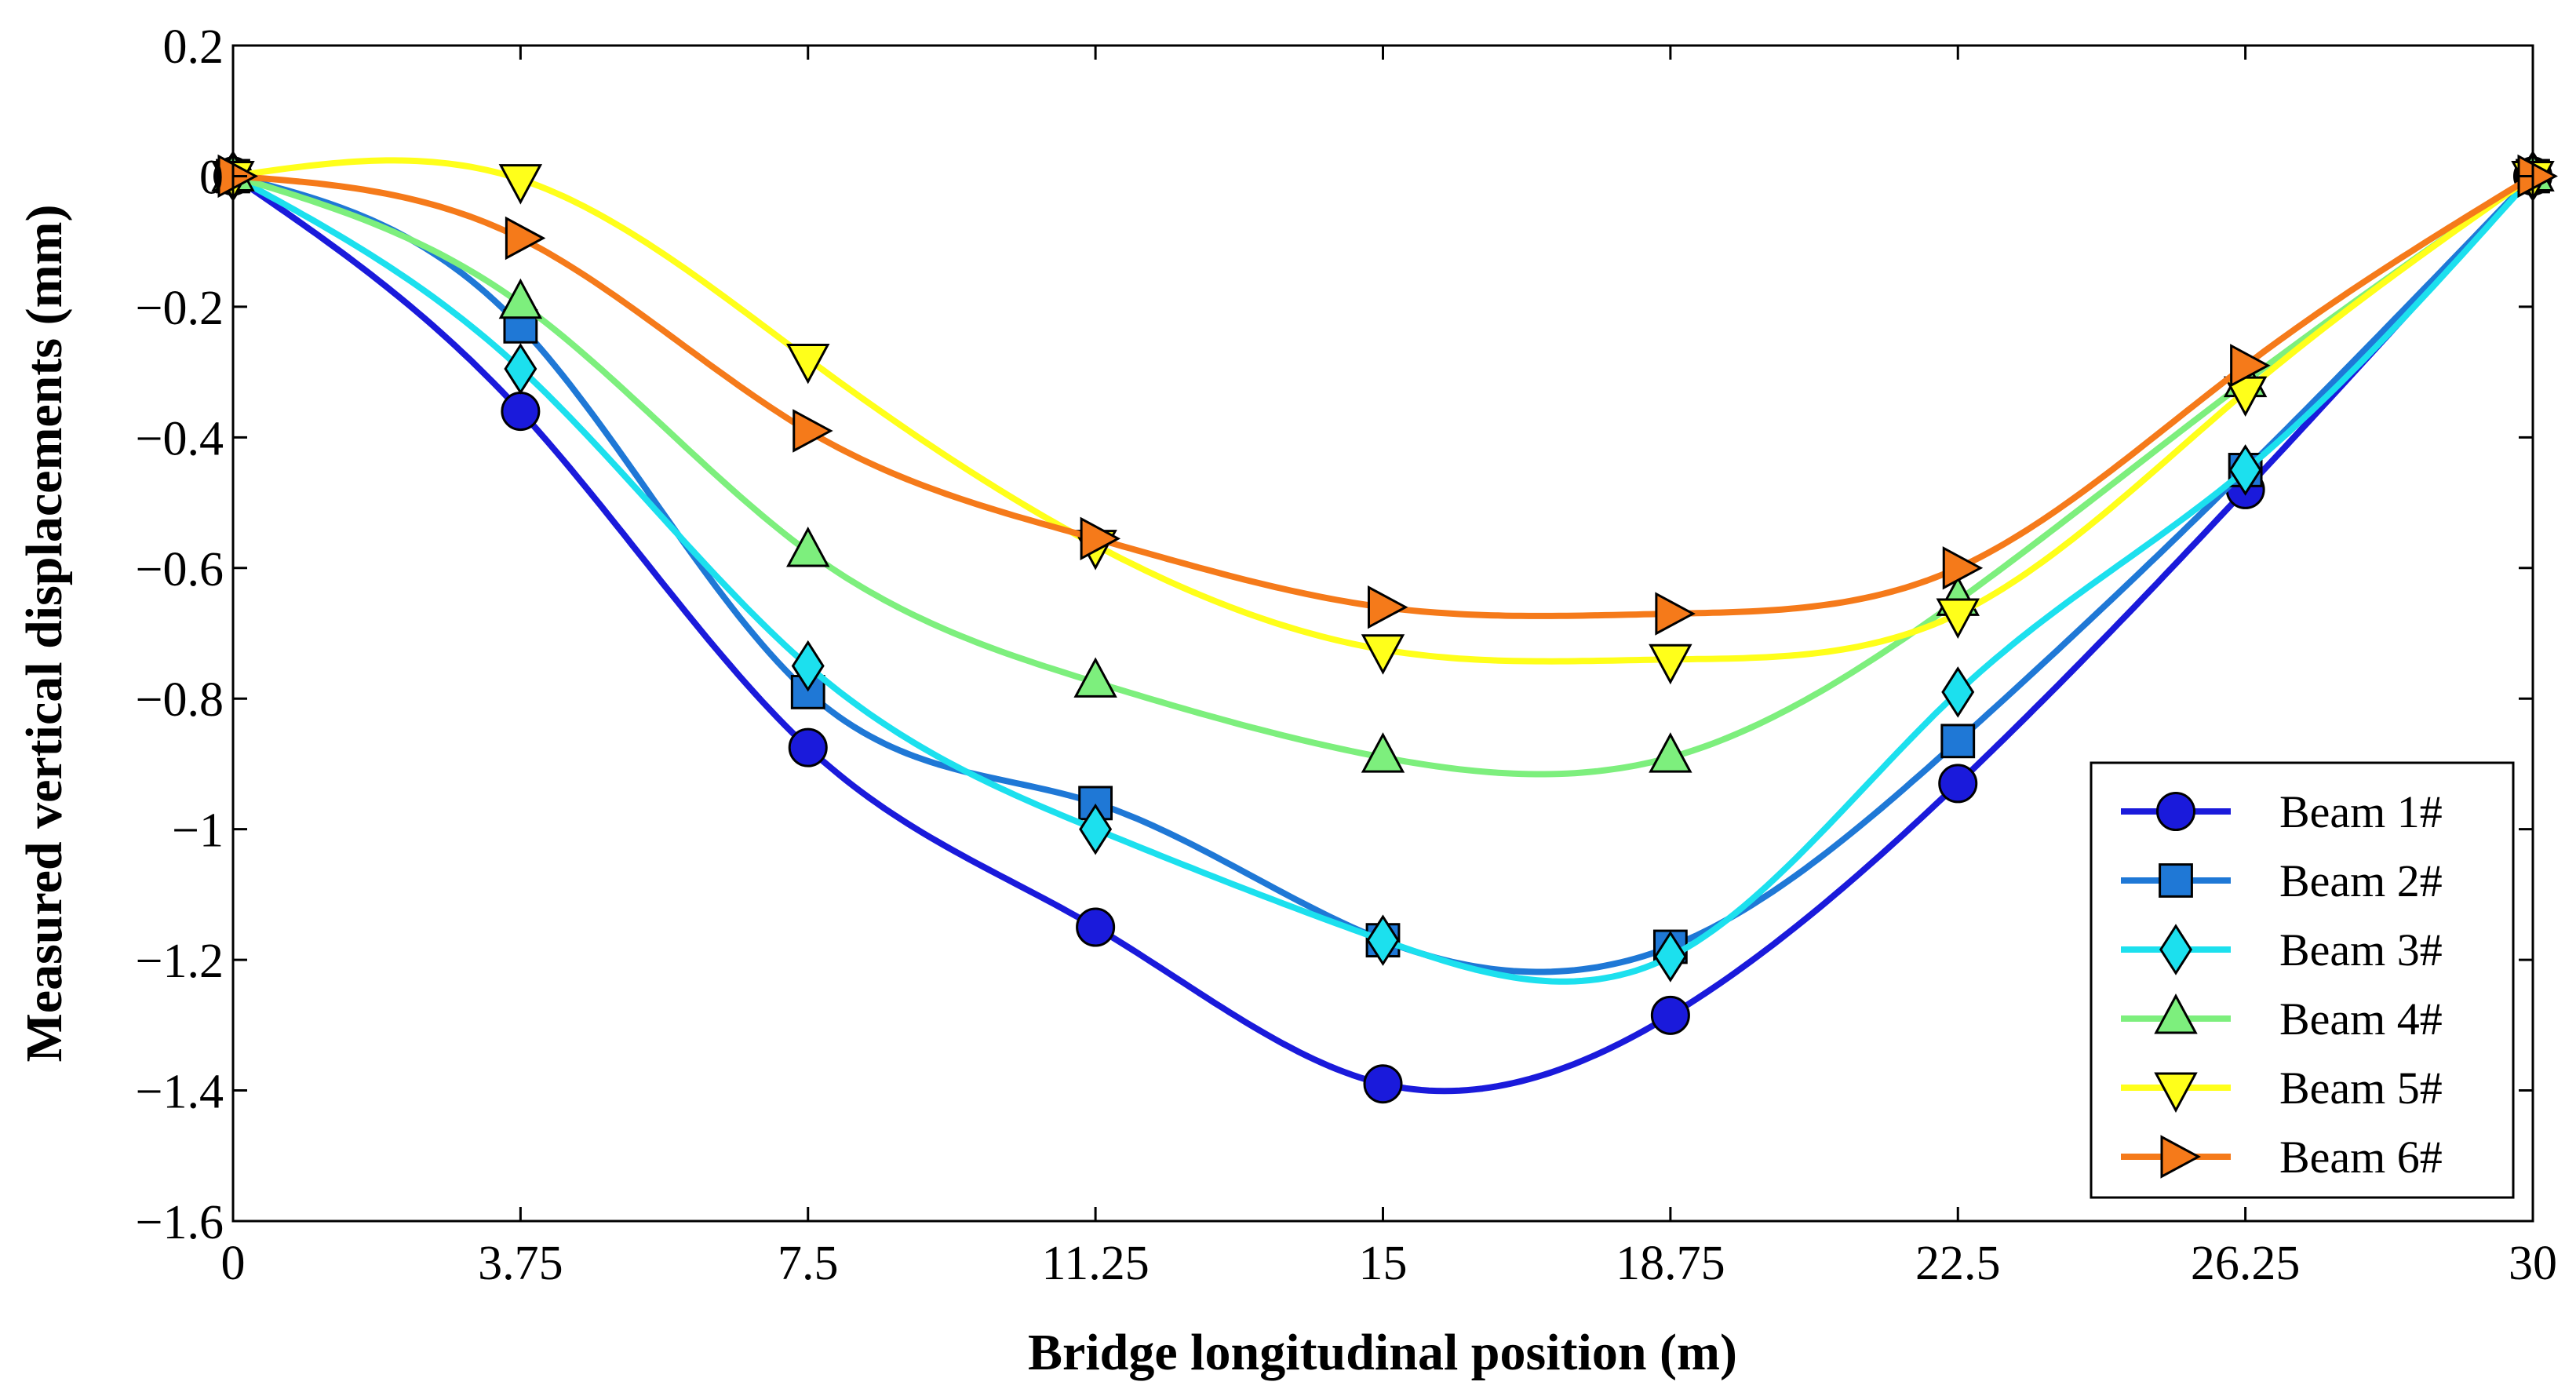 This screenshot has height=1400, width=2576. I want to click on x-tick-label: 22.5, so click(1958, 1263).